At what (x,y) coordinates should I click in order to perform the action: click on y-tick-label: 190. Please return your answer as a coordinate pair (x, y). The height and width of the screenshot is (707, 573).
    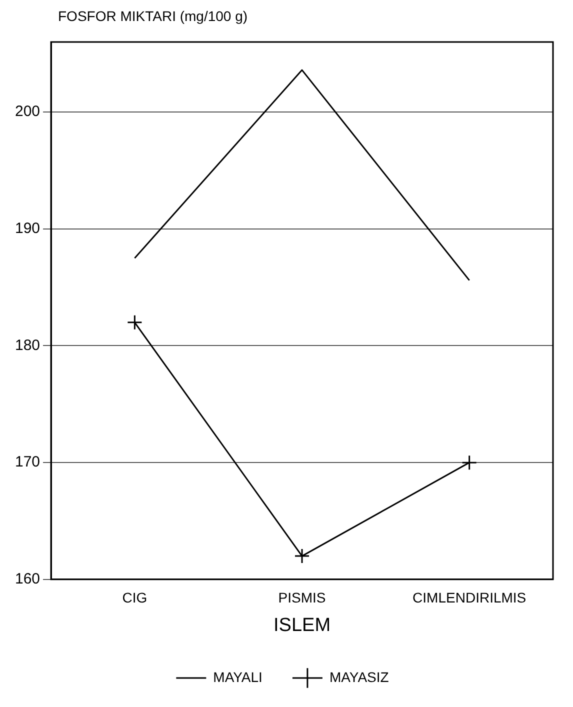
    Looking at the image, I should click on (27, 229).